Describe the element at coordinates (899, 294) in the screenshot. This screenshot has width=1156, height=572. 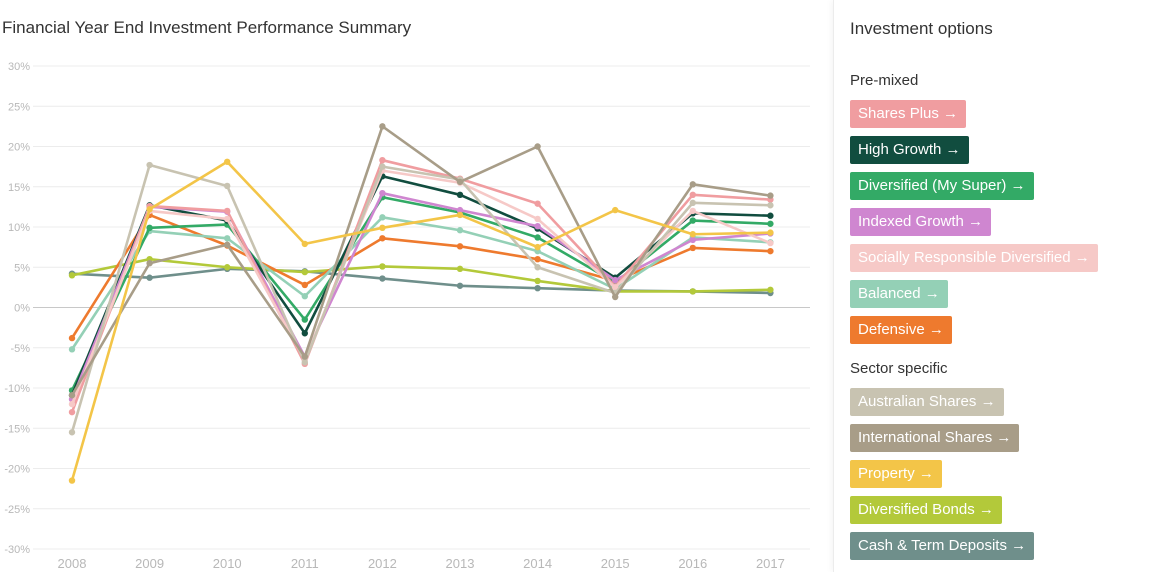
I see `option-balanced: Balanced →` at that location.